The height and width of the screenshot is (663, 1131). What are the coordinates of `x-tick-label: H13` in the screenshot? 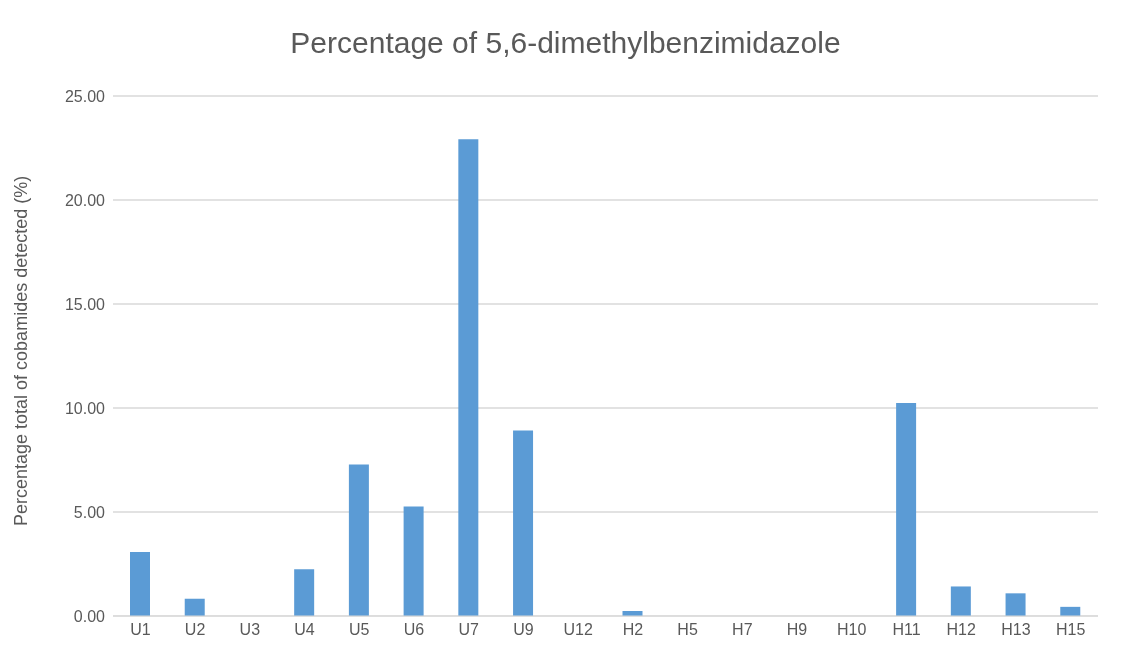 It's located at (1016, 630).